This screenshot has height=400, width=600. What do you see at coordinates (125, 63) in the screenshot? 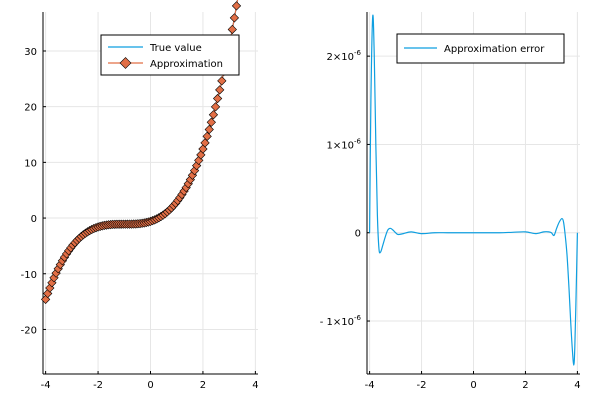
I see `legend-approximation-marker` at bounding box center [125, 63].